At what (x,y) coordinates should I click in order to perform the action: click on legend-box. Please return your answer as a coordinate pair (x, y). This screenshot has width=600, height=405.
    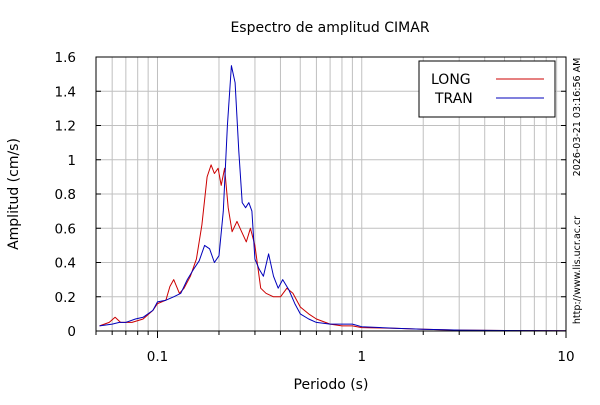
    Looking at the image, I should click on (487, 89).